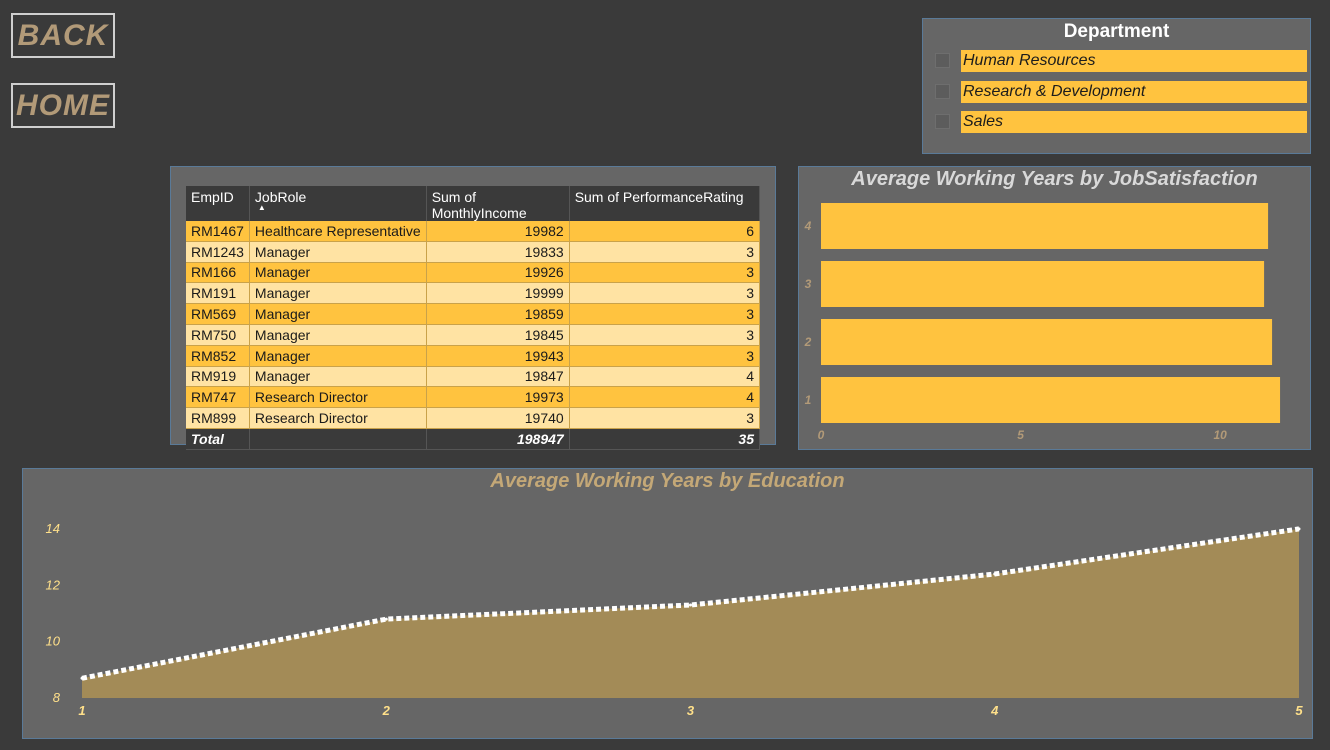 This screenshot has height=750, width=1330. What do you see at coordinates (1054, 179) in the screenshot?
I see `bar-chart-title: Average Working Years by JobSatisfaction` at bounding box center [1054, 179].